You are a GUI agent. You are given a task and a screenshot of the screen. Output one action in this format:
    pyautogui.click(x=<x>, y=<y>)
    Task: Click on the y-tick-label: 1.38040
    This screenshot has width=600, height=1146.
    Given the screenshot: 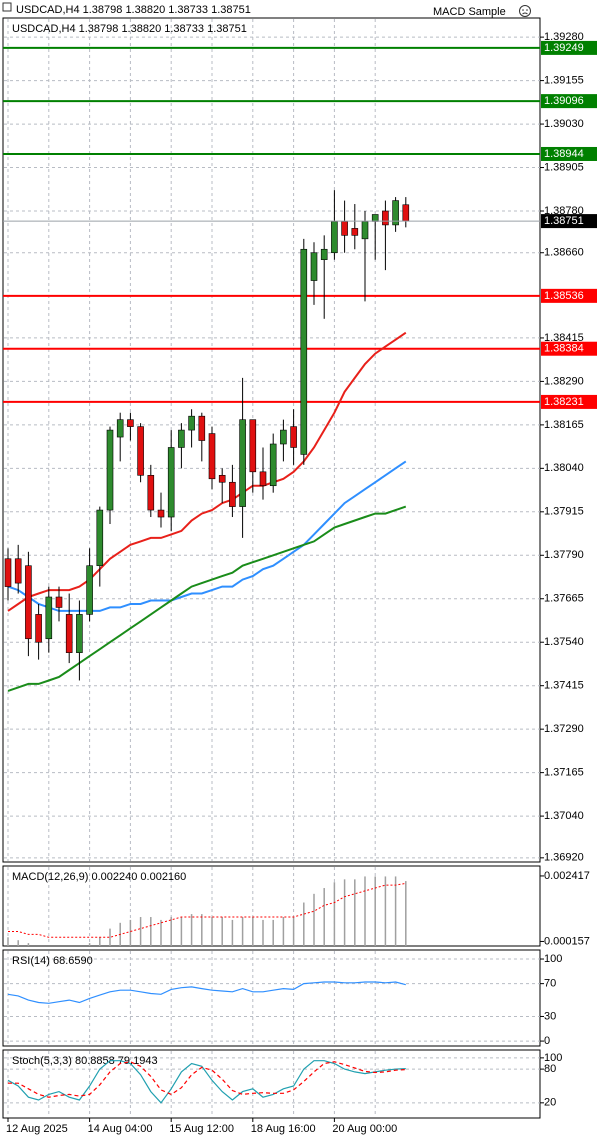 What is the action you would take?
    pyautogui.click(x=564, y=468)
    